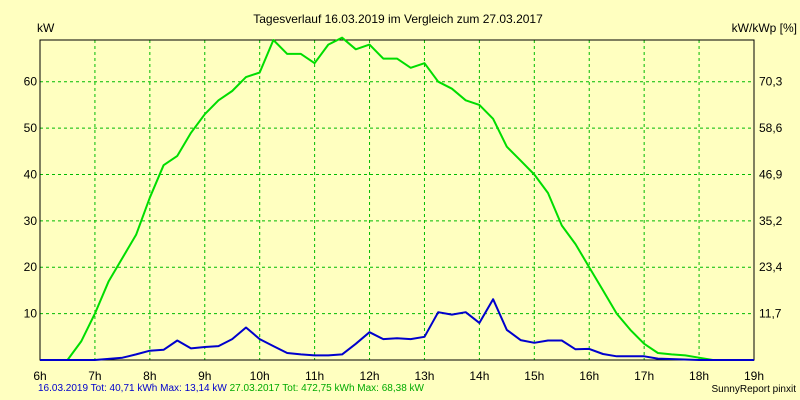  Describe the element at coordinates (39, 376) in the screenshot. I see `x-tick-label: 6h` at that location.